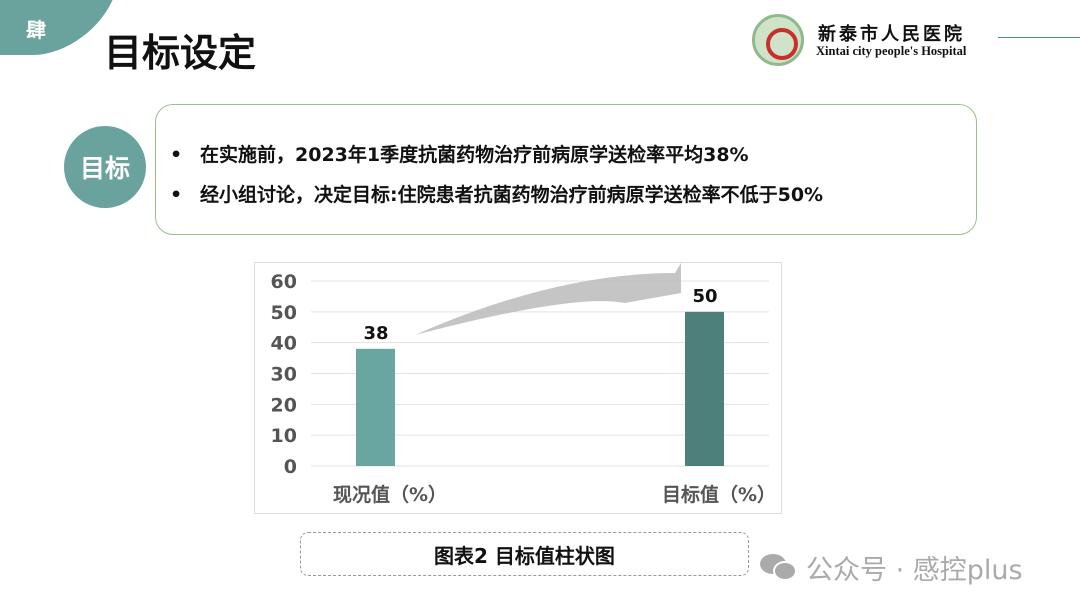 This screenshot has height=608, width=1080. What do you see at coordinates (284, 375) in the screenshot?
I see `y-tick-label: 30` at bounding box center [284, 375].